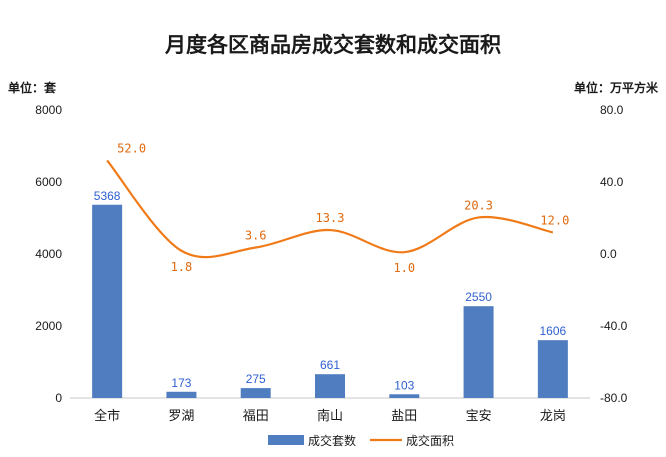 Image resolution: width=666 pixels, height=457 pixels. Describe the element at coordinates (404, 268) in the screenshot. I see `line-data-label: 1.0` at that location.